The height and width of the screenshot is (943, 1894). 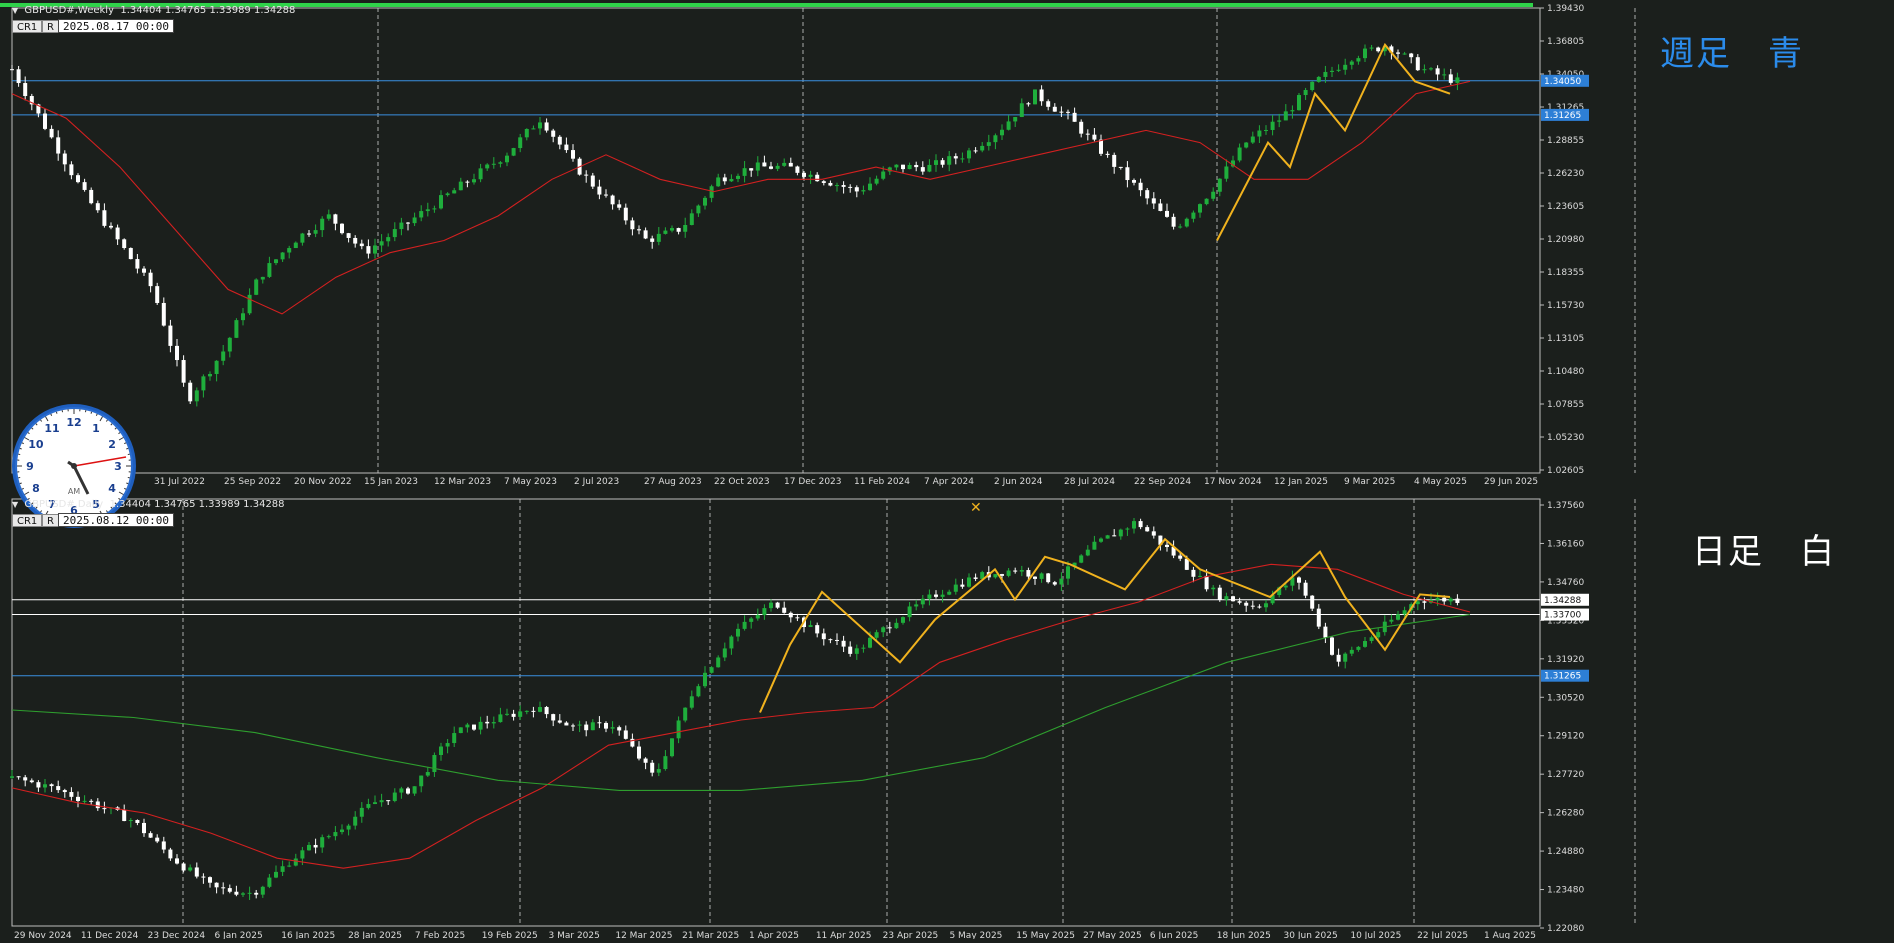 I want to click on daily-r-tag: R, so click(x=50, y=520).